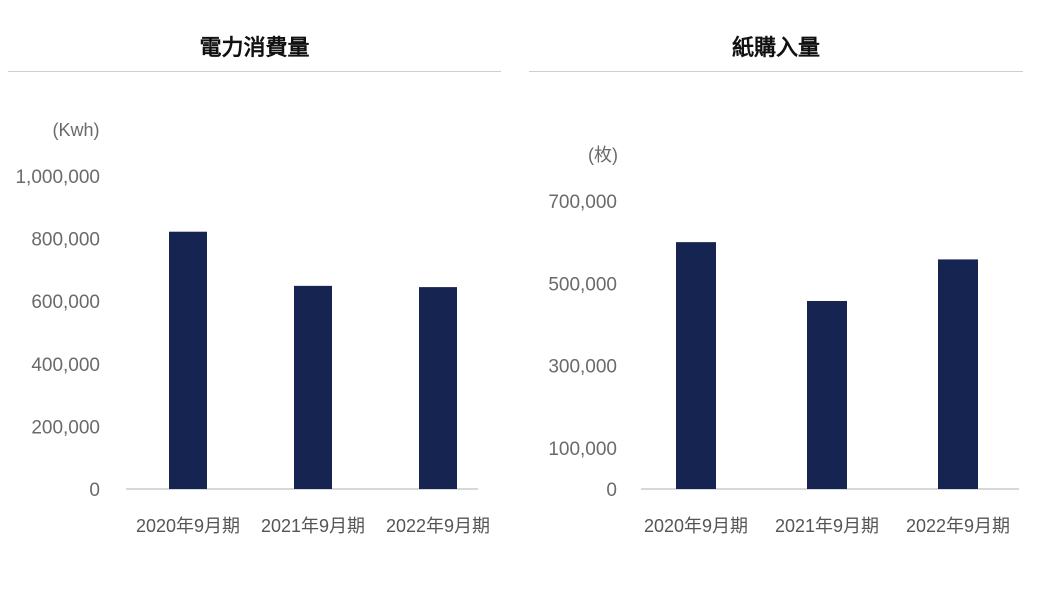 Image resolution: width=1056 pixels, height=594 pixels. I want to click on y-tick-label: 200,000, so click(65, 427).